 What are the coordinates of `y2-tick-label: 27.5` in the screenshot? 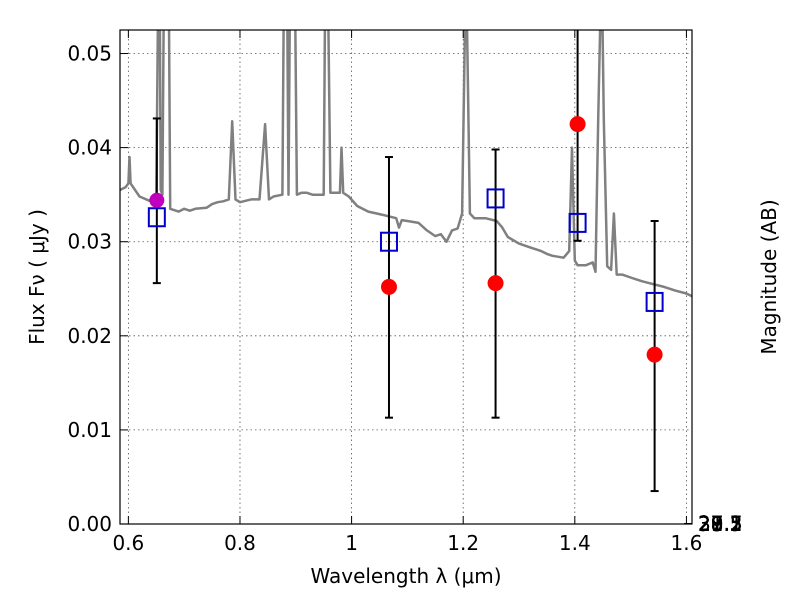 It's located at (720, 524).